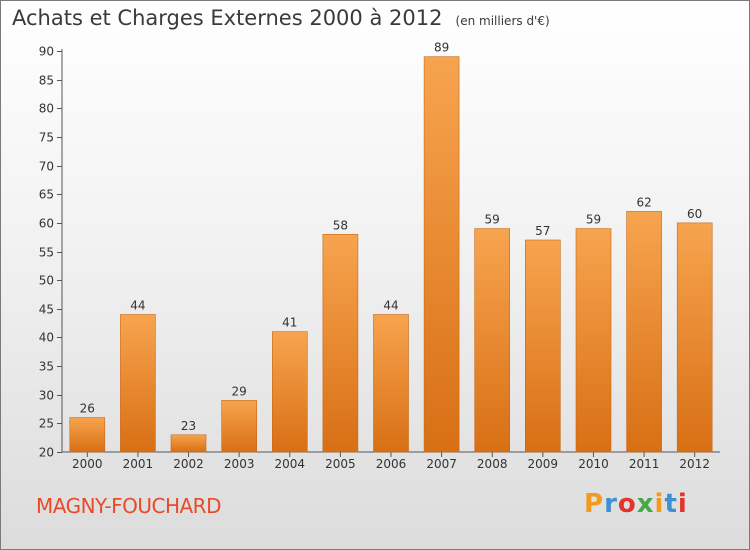 This screenshot has height=550, width=750. Describe the element at coordinates (694, 337) in the screenshot. I see `bar-2012` at that location.